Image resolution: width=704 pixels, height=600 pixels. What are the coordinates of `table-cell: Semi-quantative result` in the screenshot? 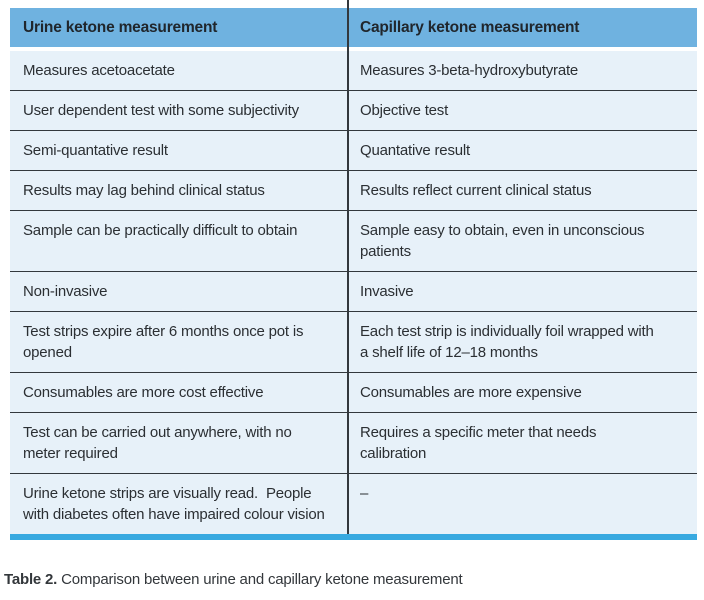 It's located at (95, 150).